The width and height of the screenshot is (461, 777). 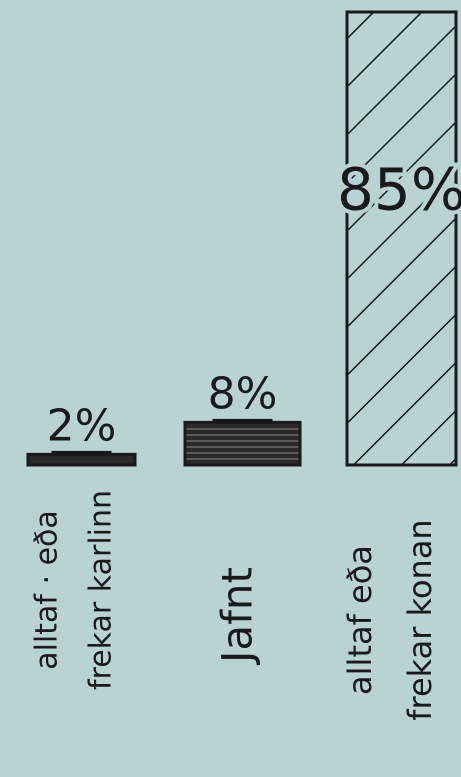 What do you see at coordinates (237, 616) in the screenshot?
I see `category-label: Jafnt` at bounding box center [237, 616].